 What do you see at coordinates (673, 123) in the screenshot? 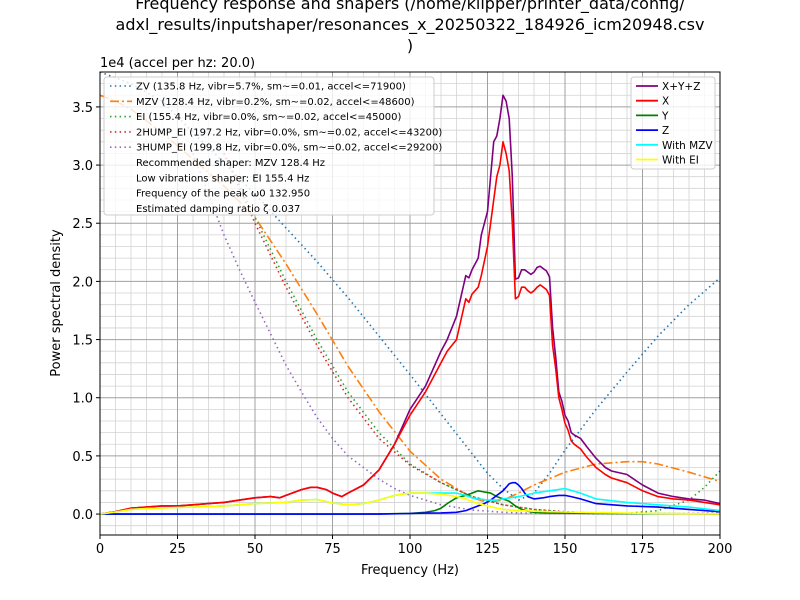
I see `legend-psd: X+Y+Z XYZ With MZV With EI` at bounding box center [673, 123].